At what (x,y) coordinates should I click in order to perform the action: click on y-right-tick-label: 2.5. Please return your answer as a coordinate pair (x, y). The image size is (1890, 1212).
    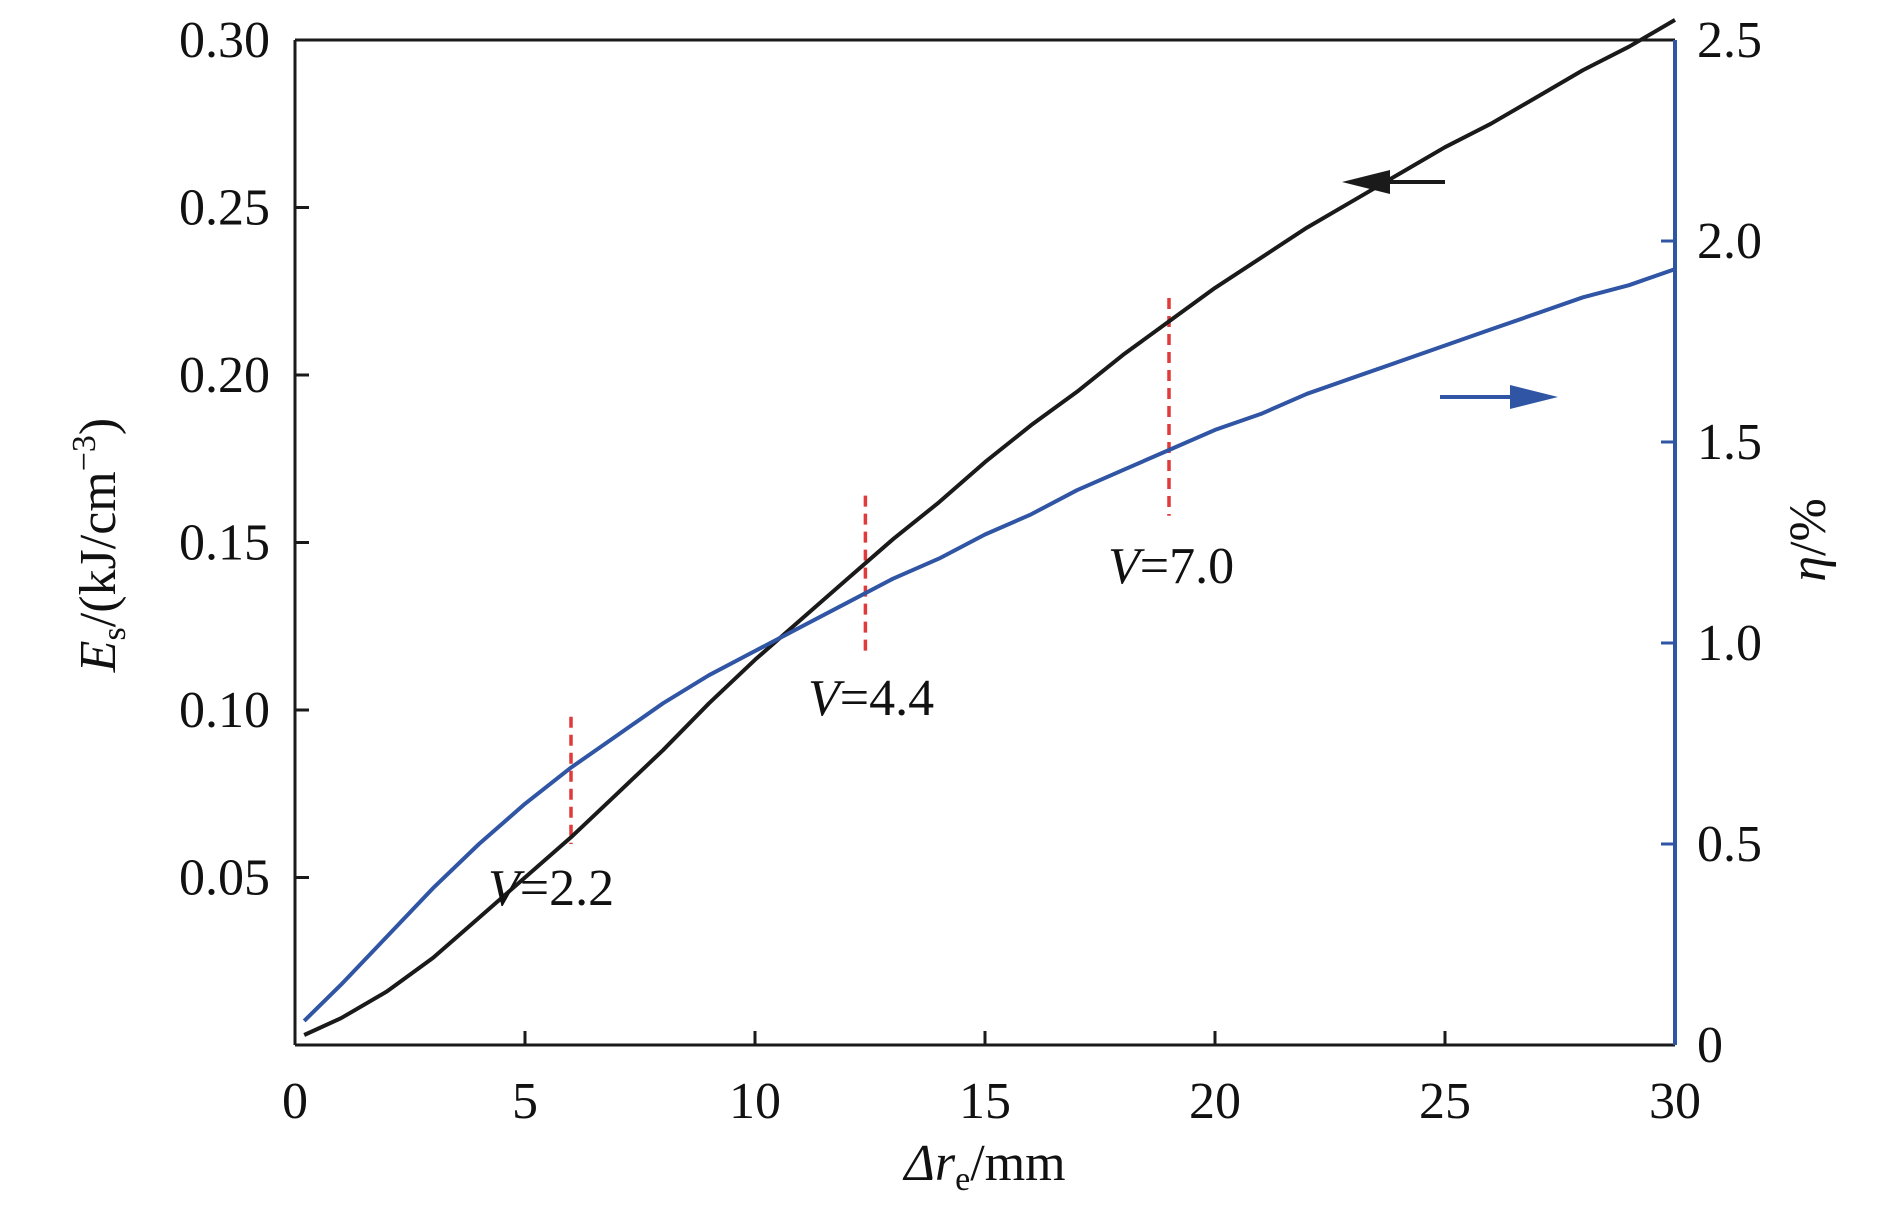
    Looking at the image, I should click on (1729, 40).